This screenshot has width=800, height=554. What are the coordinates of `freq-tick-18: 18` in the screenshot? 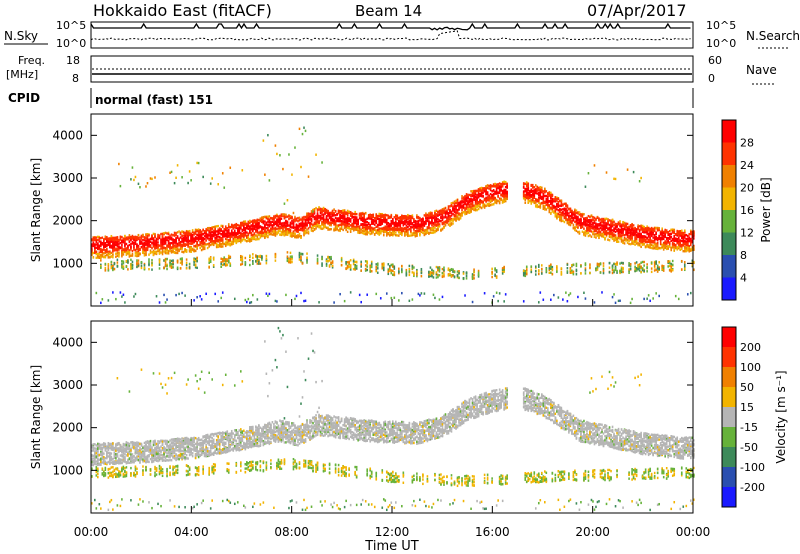 It's located at (73, 60).